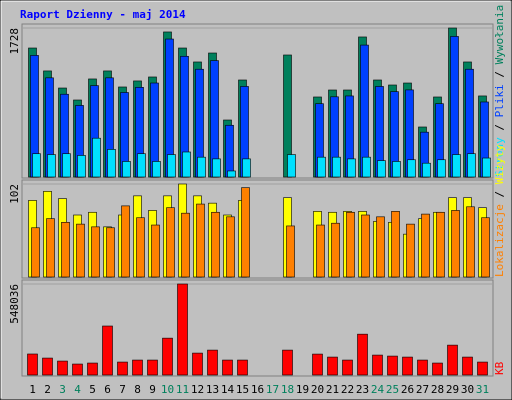 This screenshot has width=512, height=400. I want to click on x-tick-label: 10, so click(167, 389).